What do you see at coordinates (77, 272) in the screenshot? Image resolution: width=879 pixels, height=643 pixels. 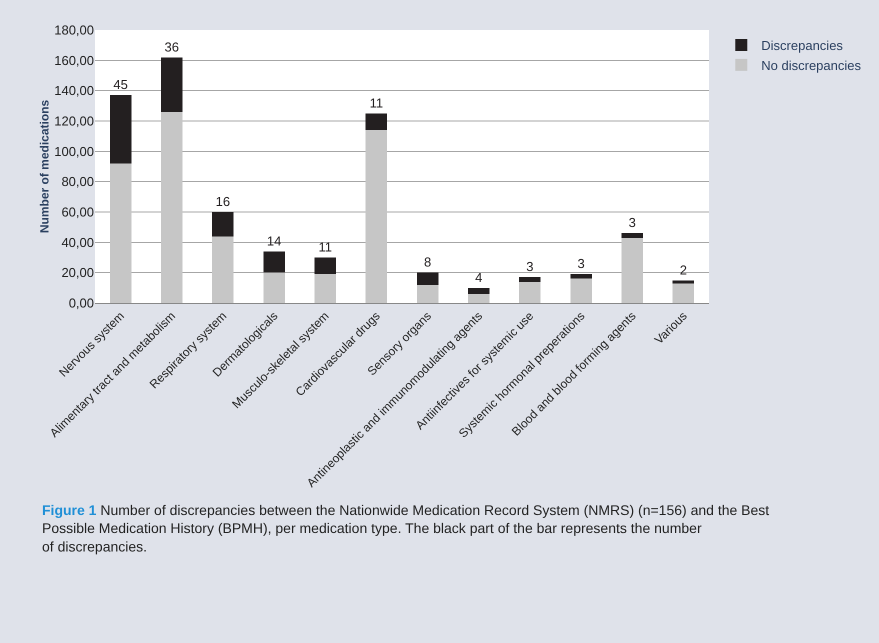 I see `y-tick-label: 20,00` at bounding box center [77, 272].